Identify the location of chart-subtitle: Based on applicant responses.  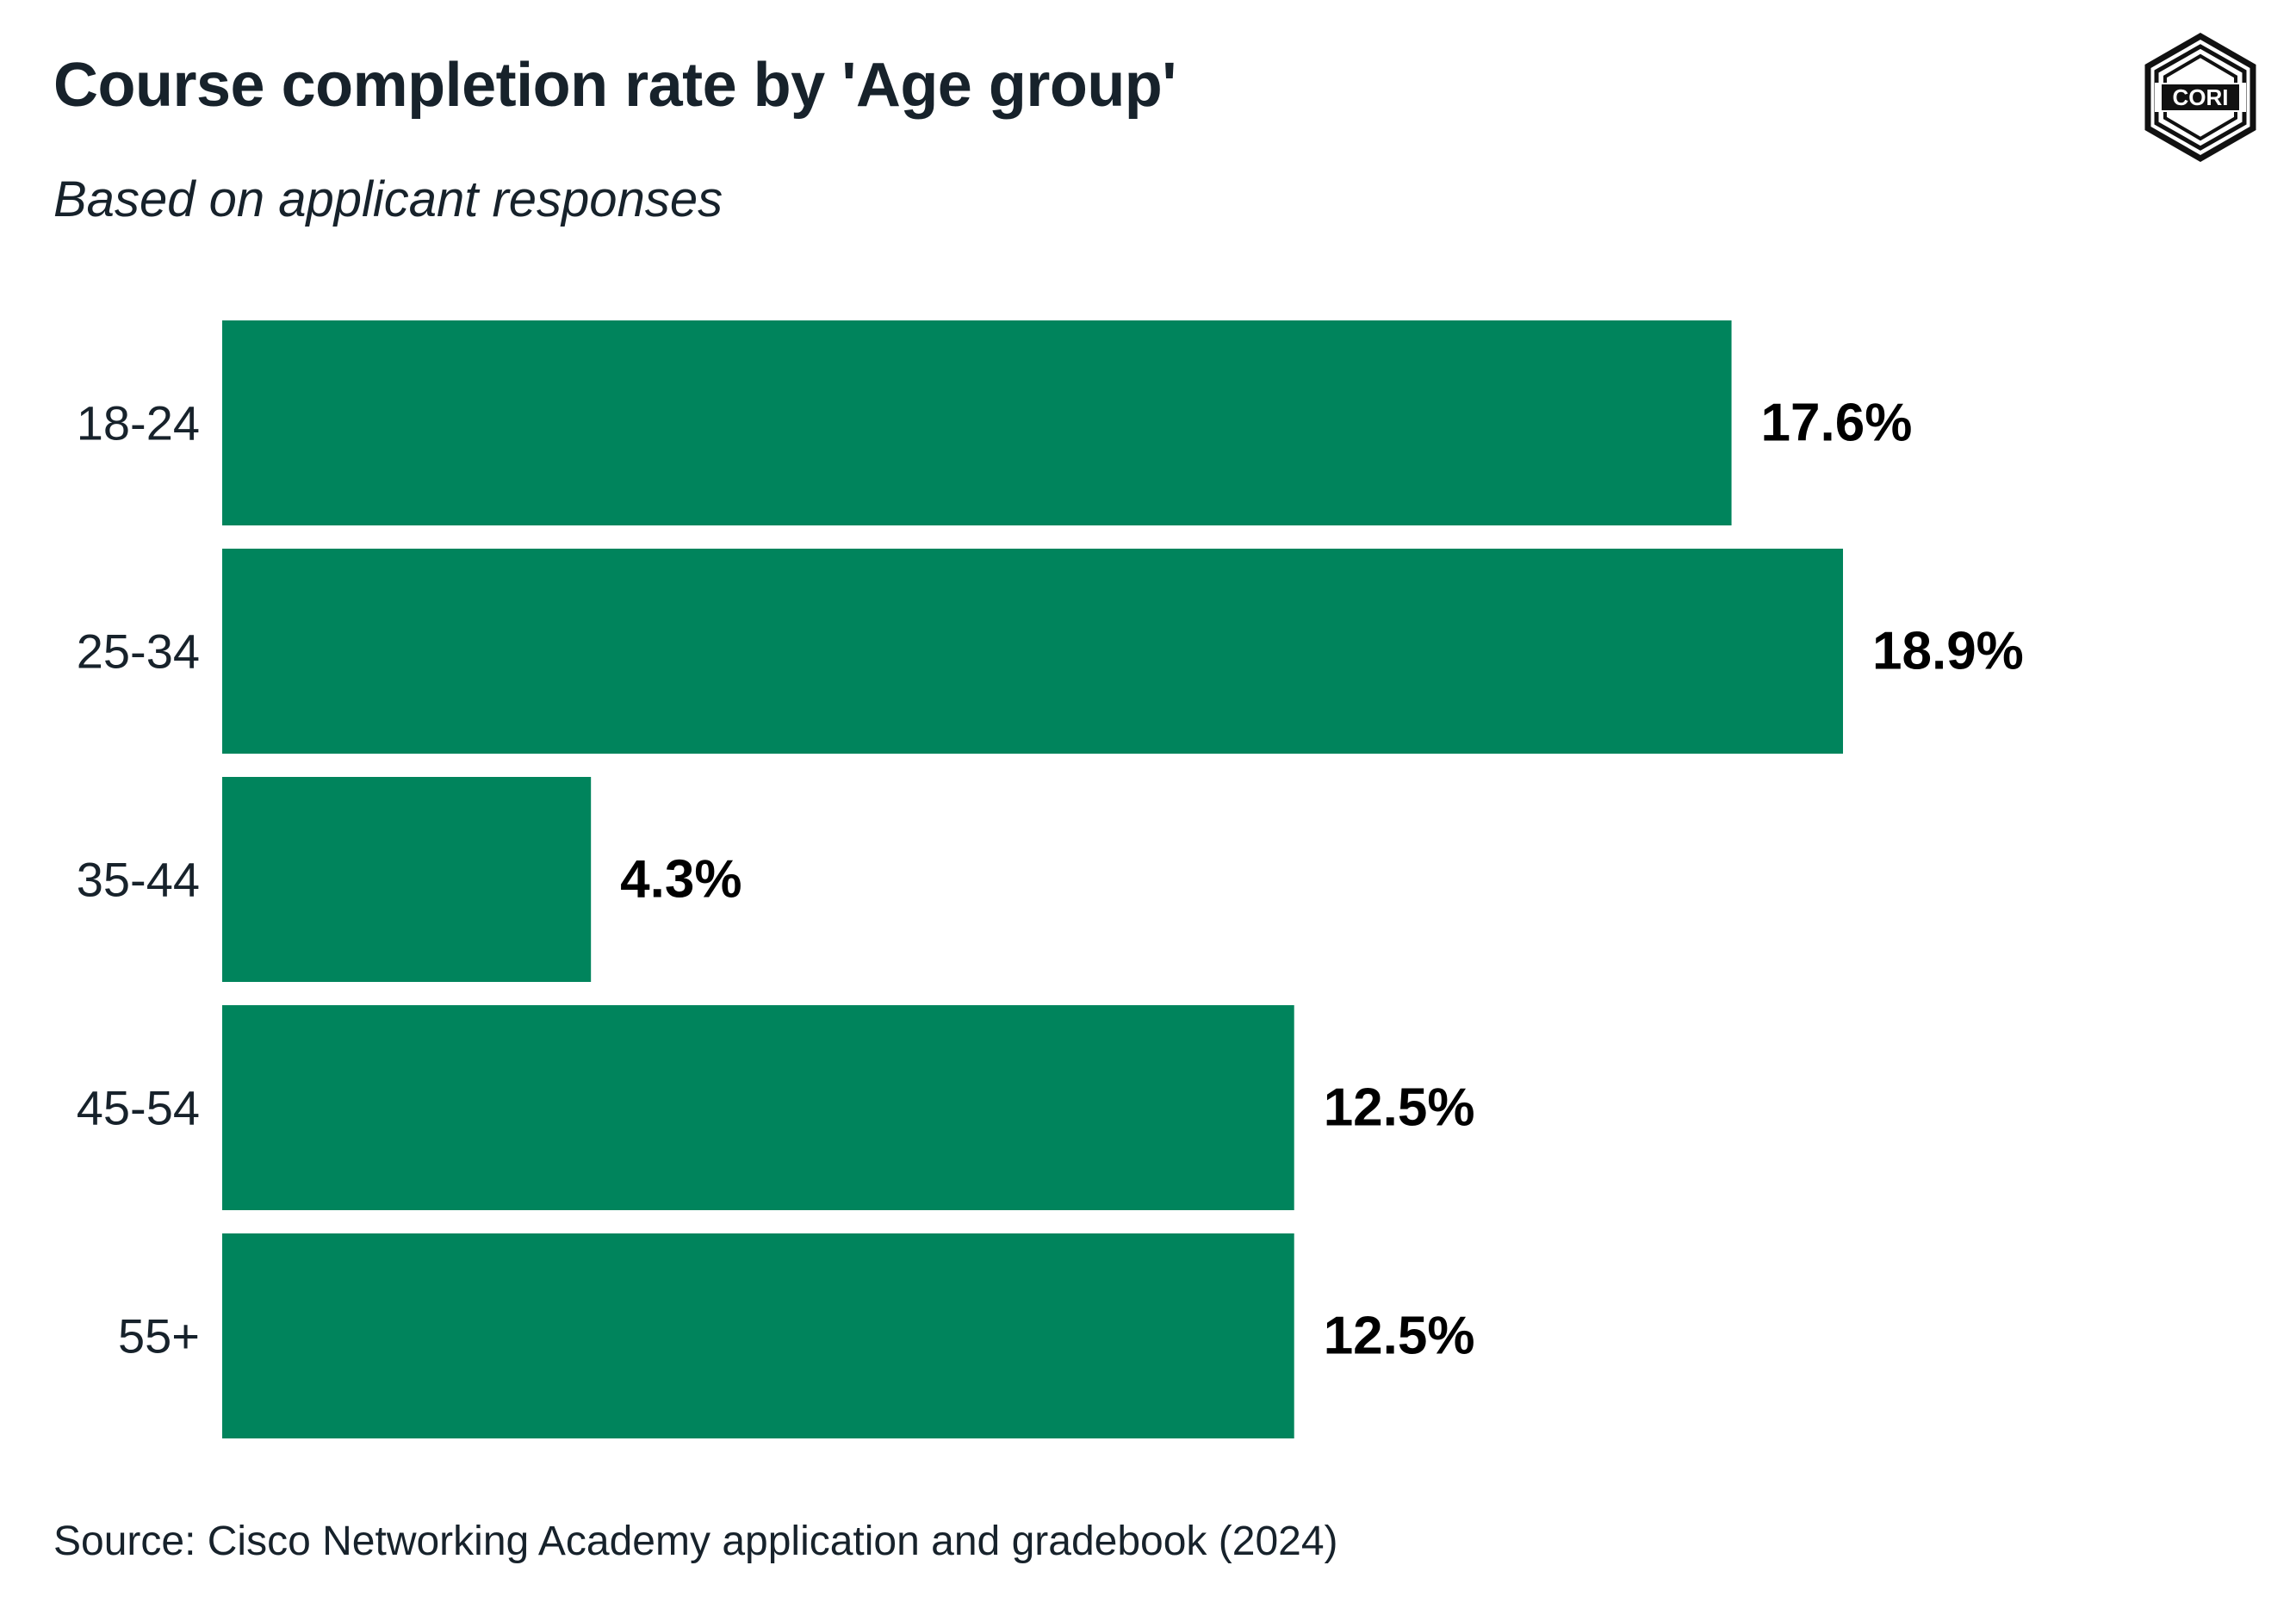
(388, 199).